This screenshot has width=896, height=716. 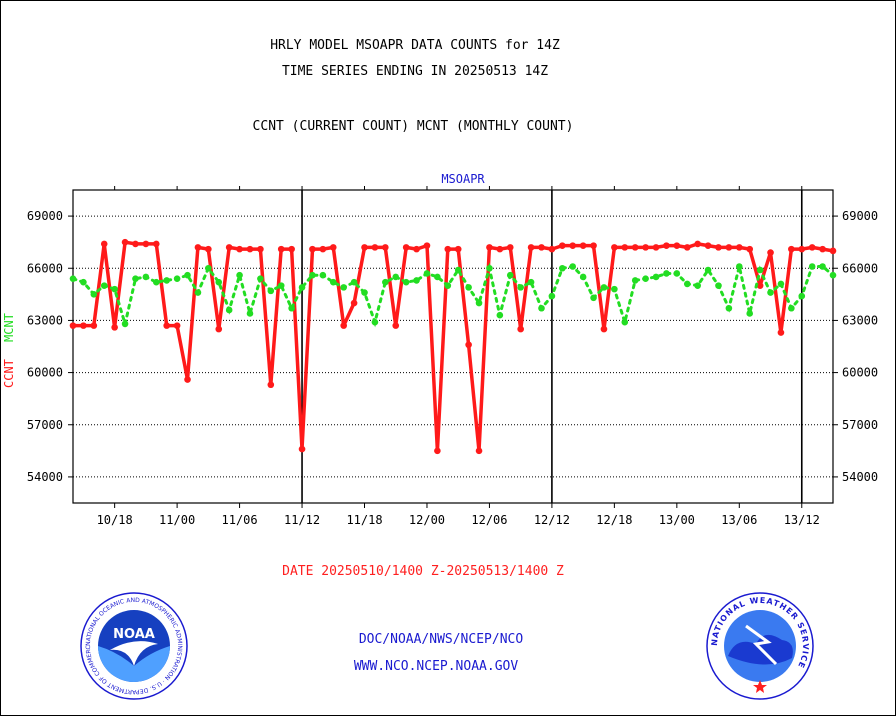 I want to click on x-tick-label: 13/06, so click(x=739, y=520).